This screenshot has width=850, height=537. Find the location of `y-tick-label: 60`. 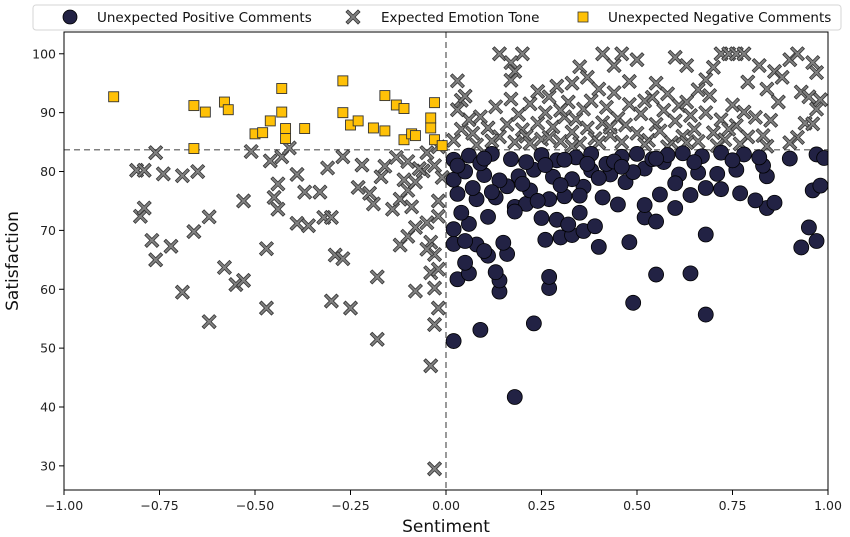

y-tick-label: 60 is located at coordinates (48, 289).